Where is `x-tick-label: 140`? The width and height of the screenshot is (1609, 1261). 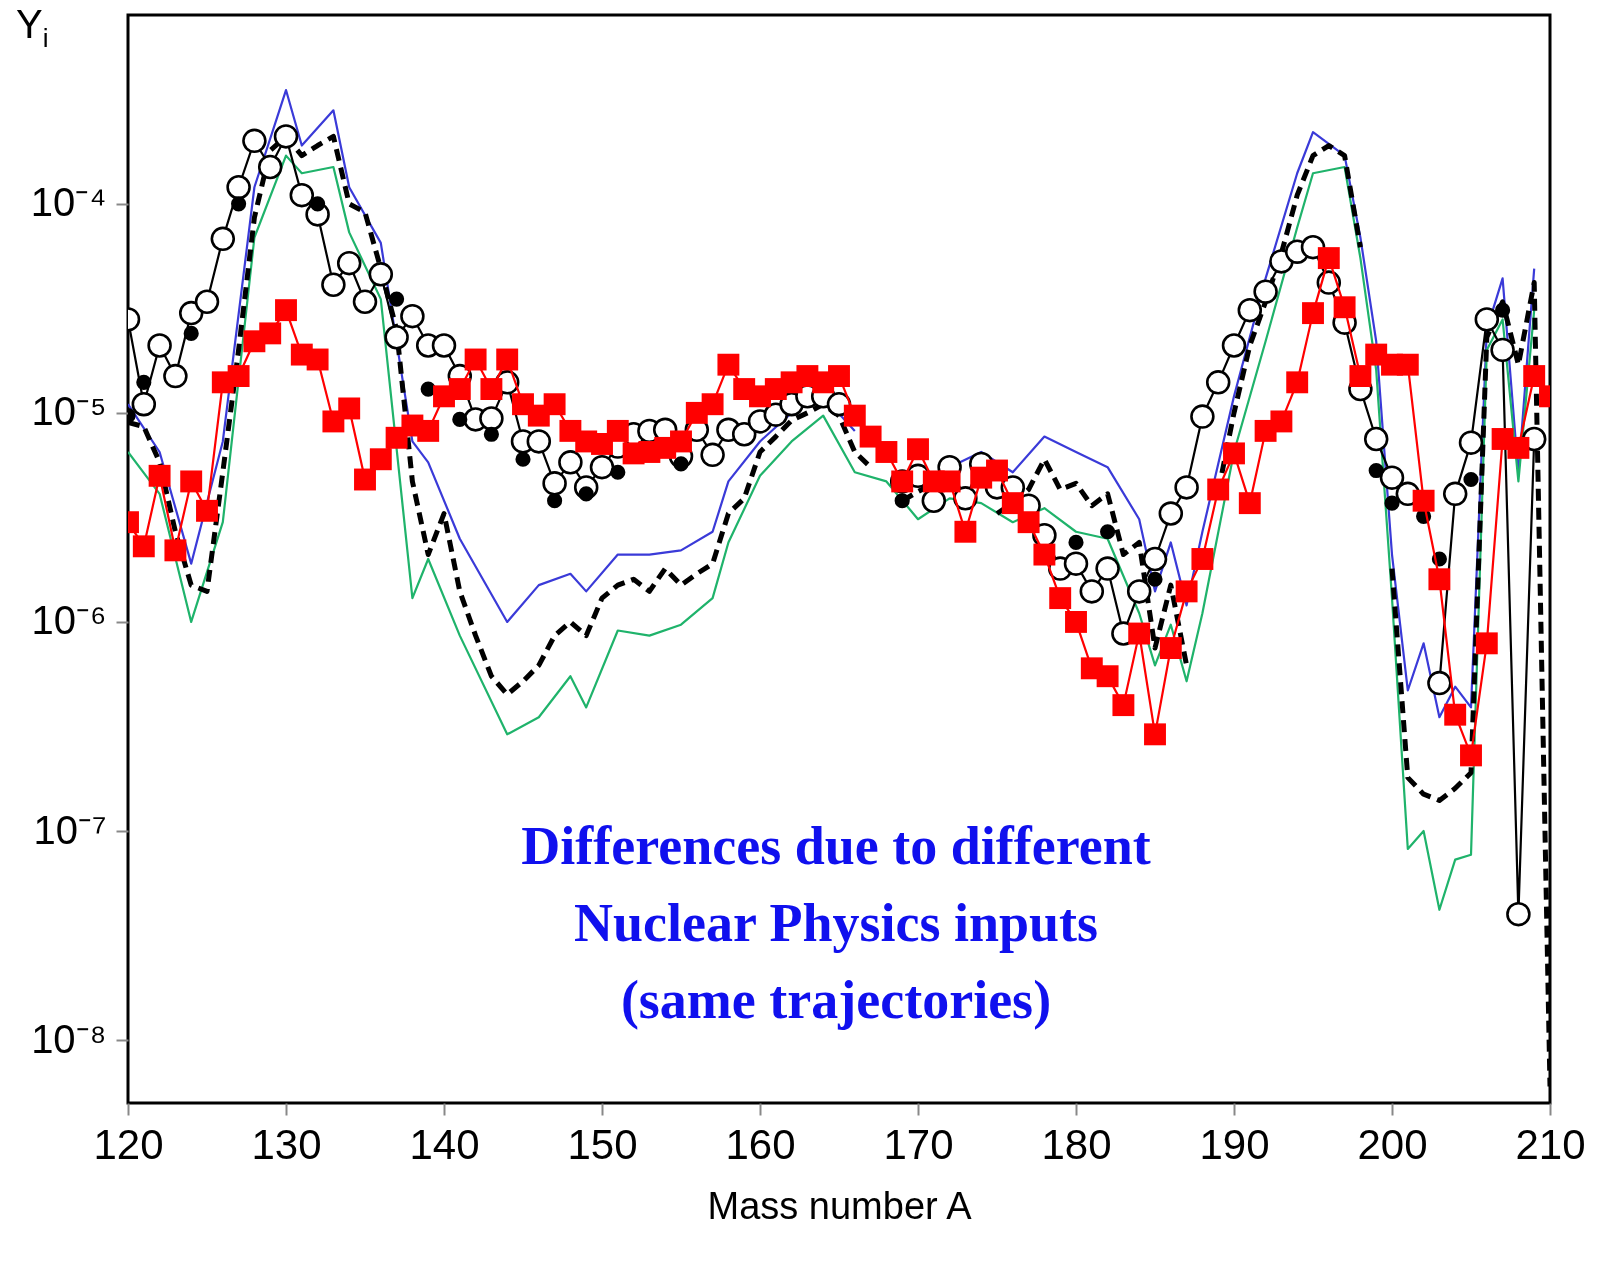 x-tick-label: 140 is located at coordinates (444, 1144).